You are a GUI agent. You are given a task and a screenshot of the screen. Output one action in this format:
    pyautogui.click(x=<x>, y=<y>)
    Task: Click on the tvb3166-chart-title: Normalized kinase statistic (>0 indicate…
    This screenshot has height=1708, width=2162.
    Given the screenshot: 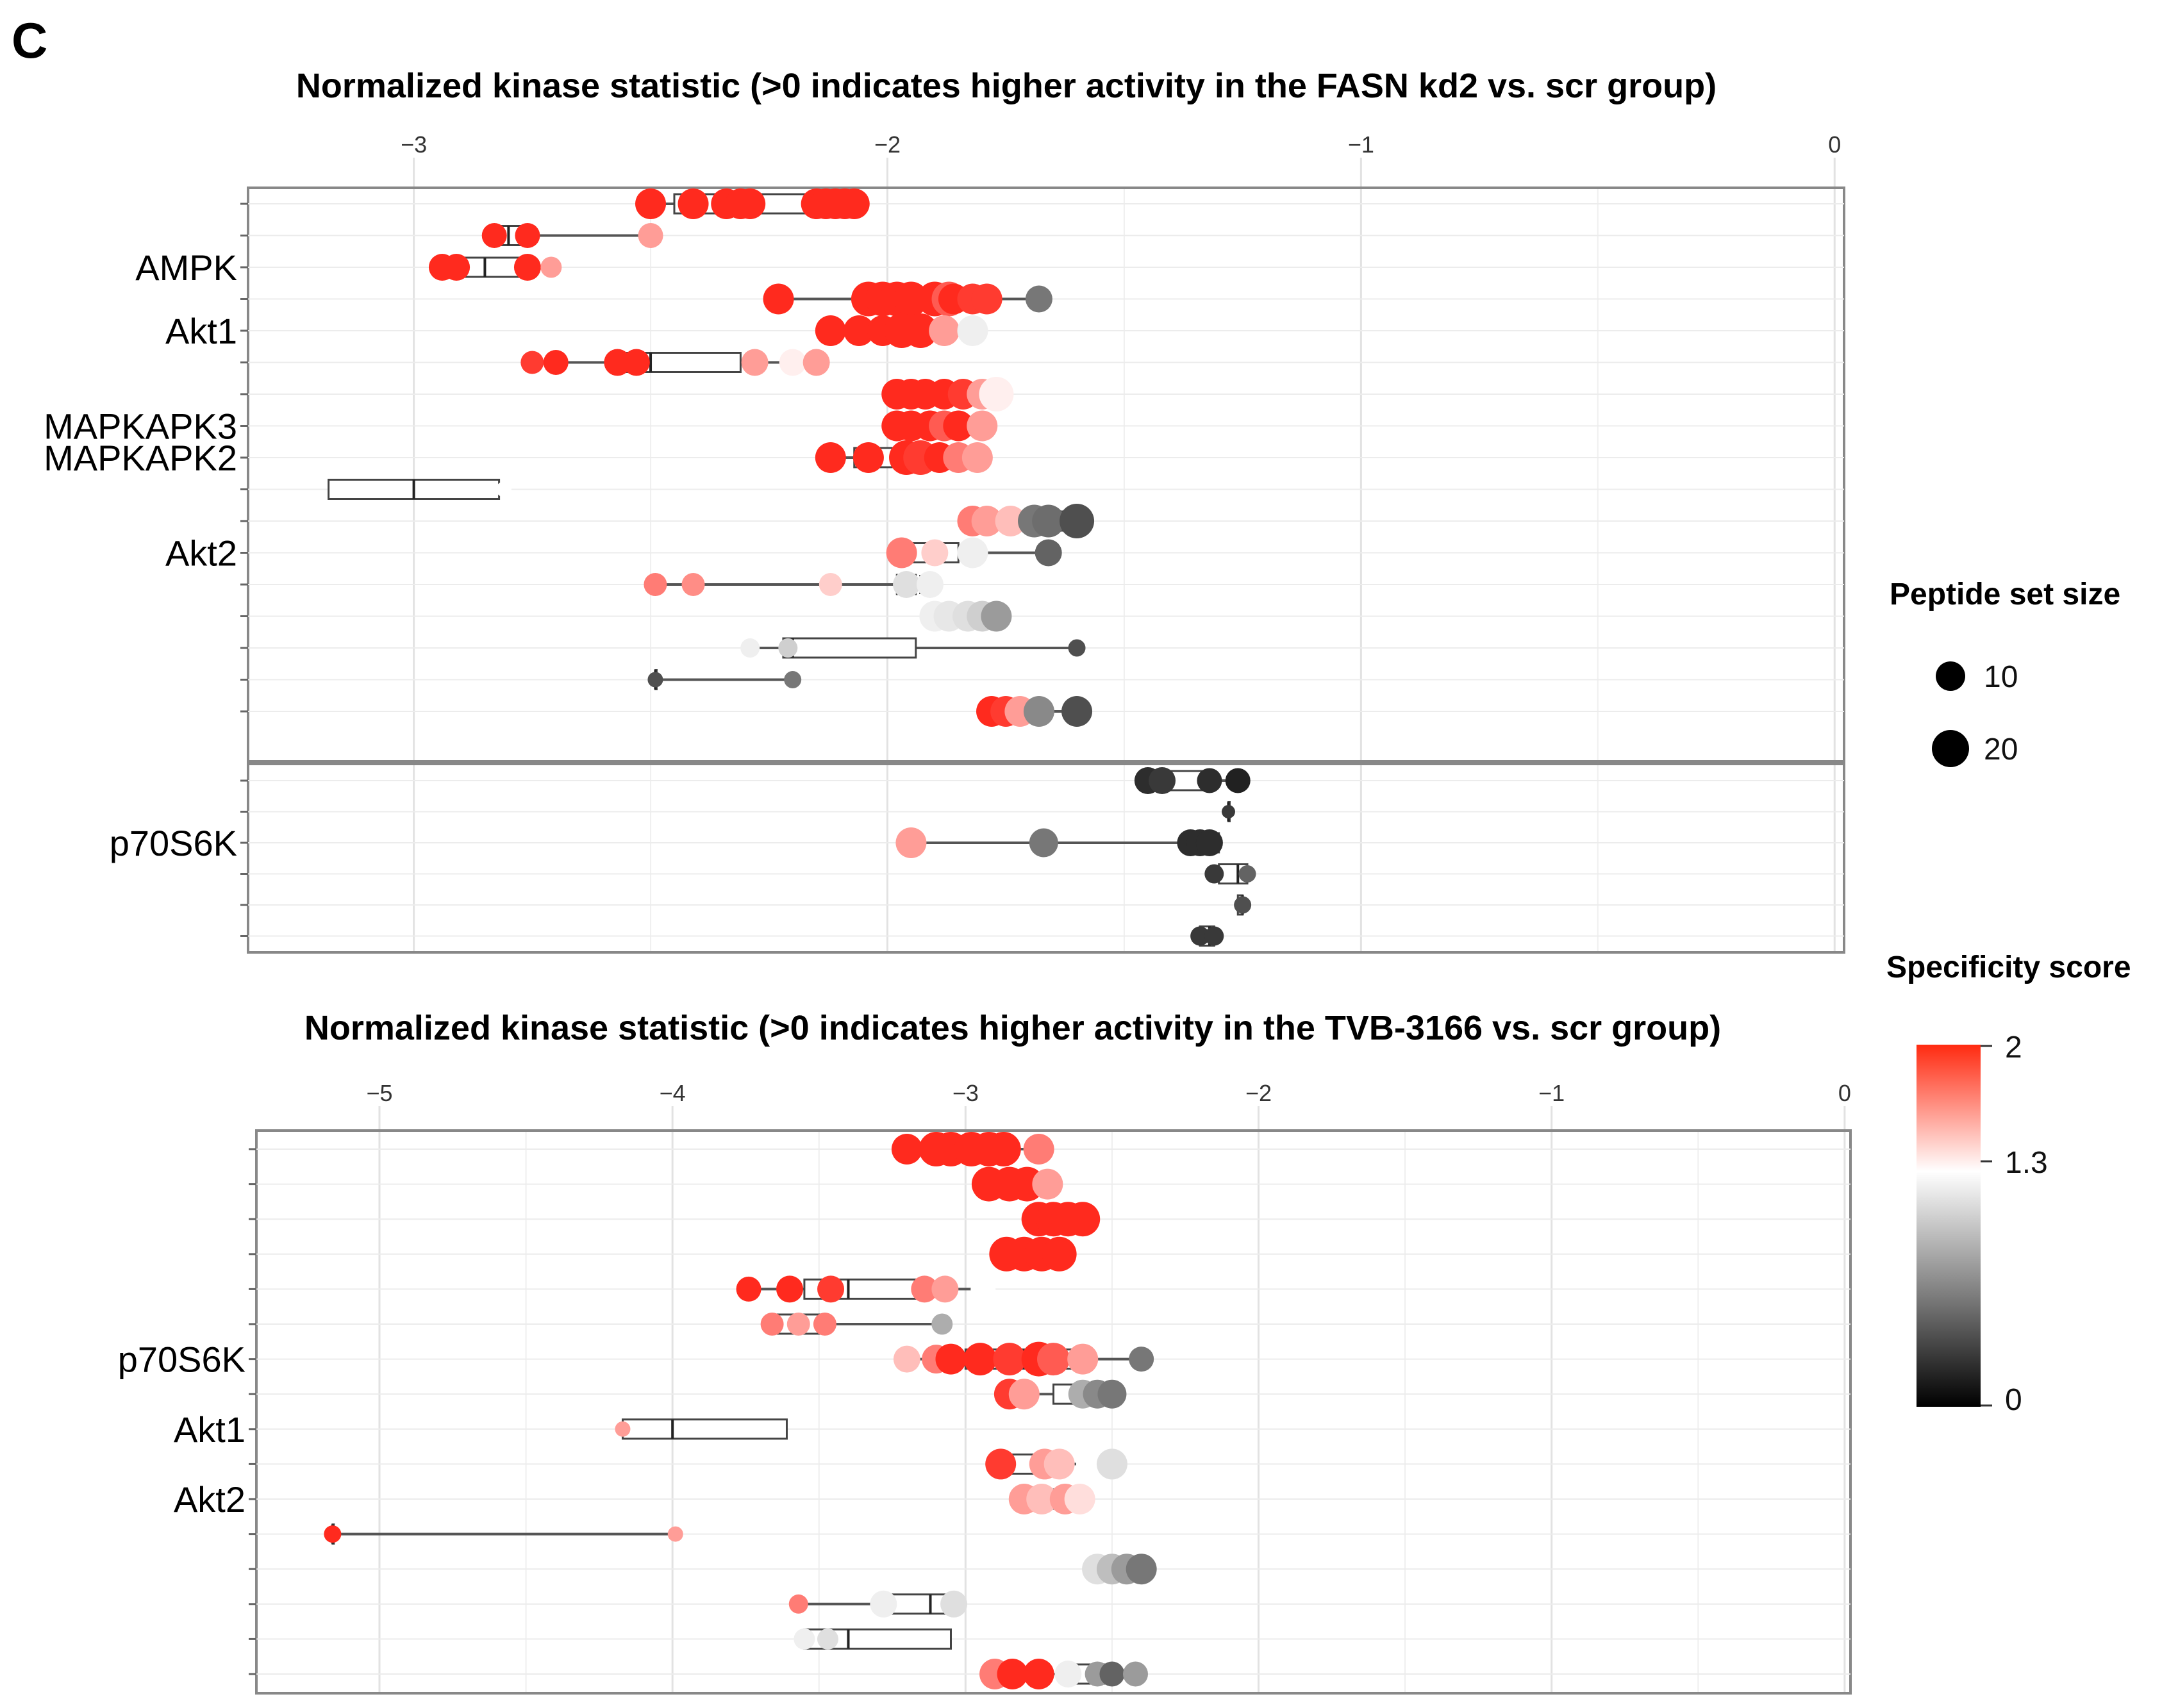 What is the action you would take?
    pyautogui.click(x=1012, y=1028)
    